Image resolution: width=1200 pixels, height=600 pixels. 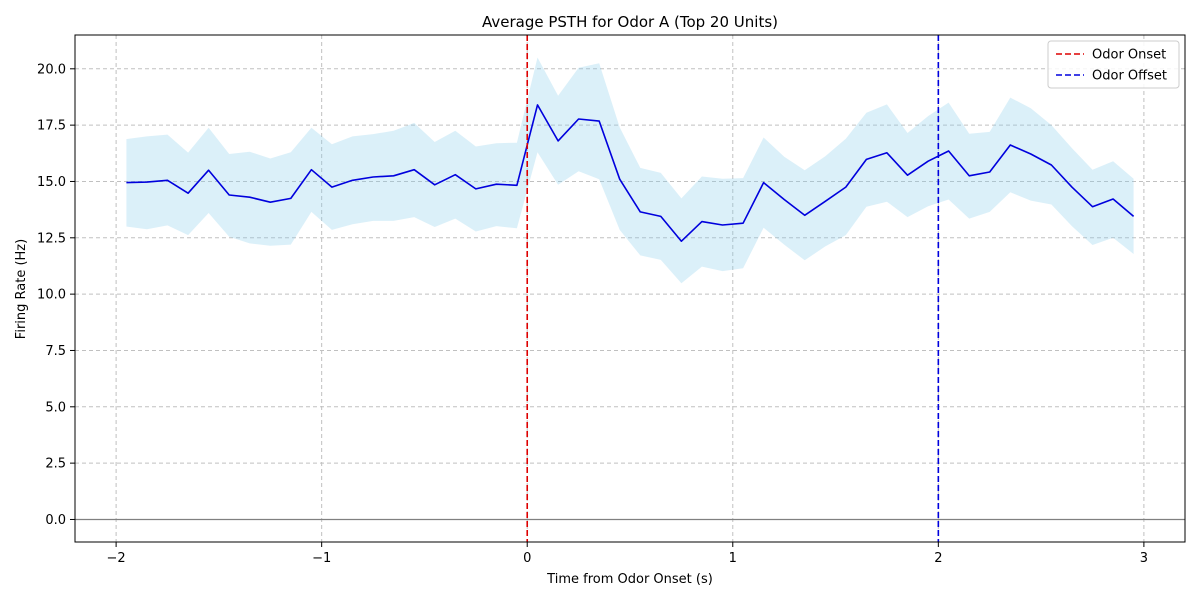 What do you see at coordinates (51, 238) in the screenshot?
I see `y-tick-label: 12.5` at bounding box center [51, 238].